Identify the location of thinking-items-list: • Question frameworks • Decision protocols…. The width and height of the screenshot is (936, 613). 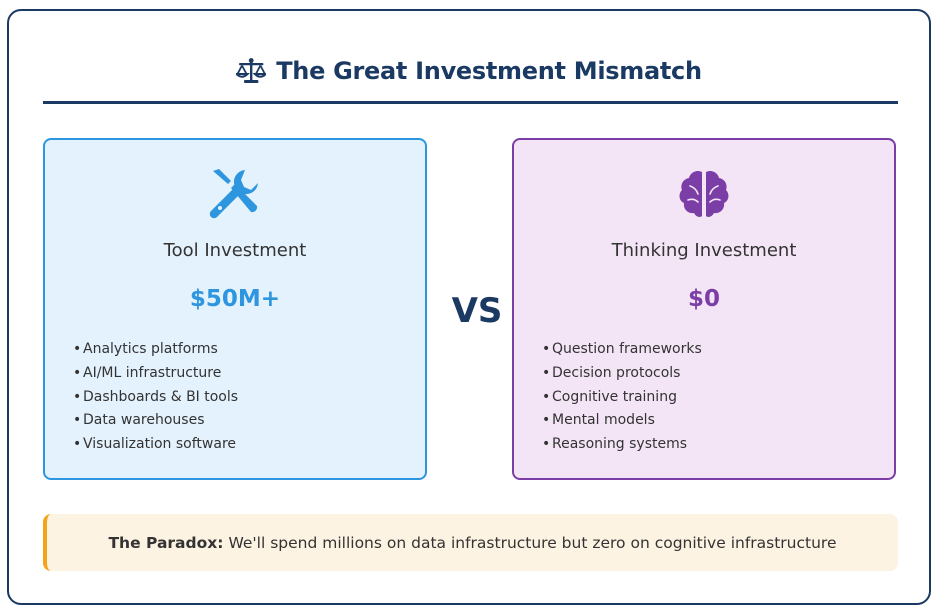
(622, 397).